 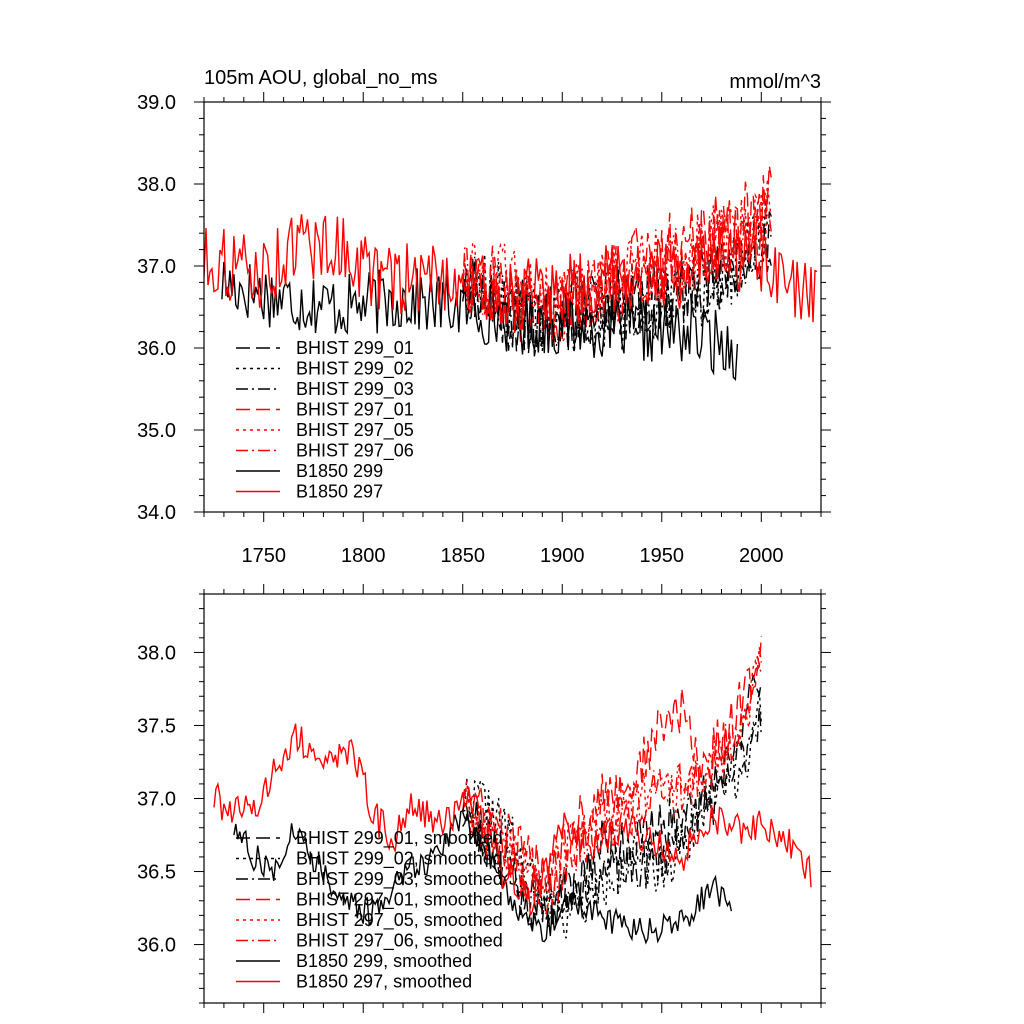 What do you see at coordinates (263, 556) in the screenshot?
I see `x-tick-label: 1750` at bounding box center [263, 556].